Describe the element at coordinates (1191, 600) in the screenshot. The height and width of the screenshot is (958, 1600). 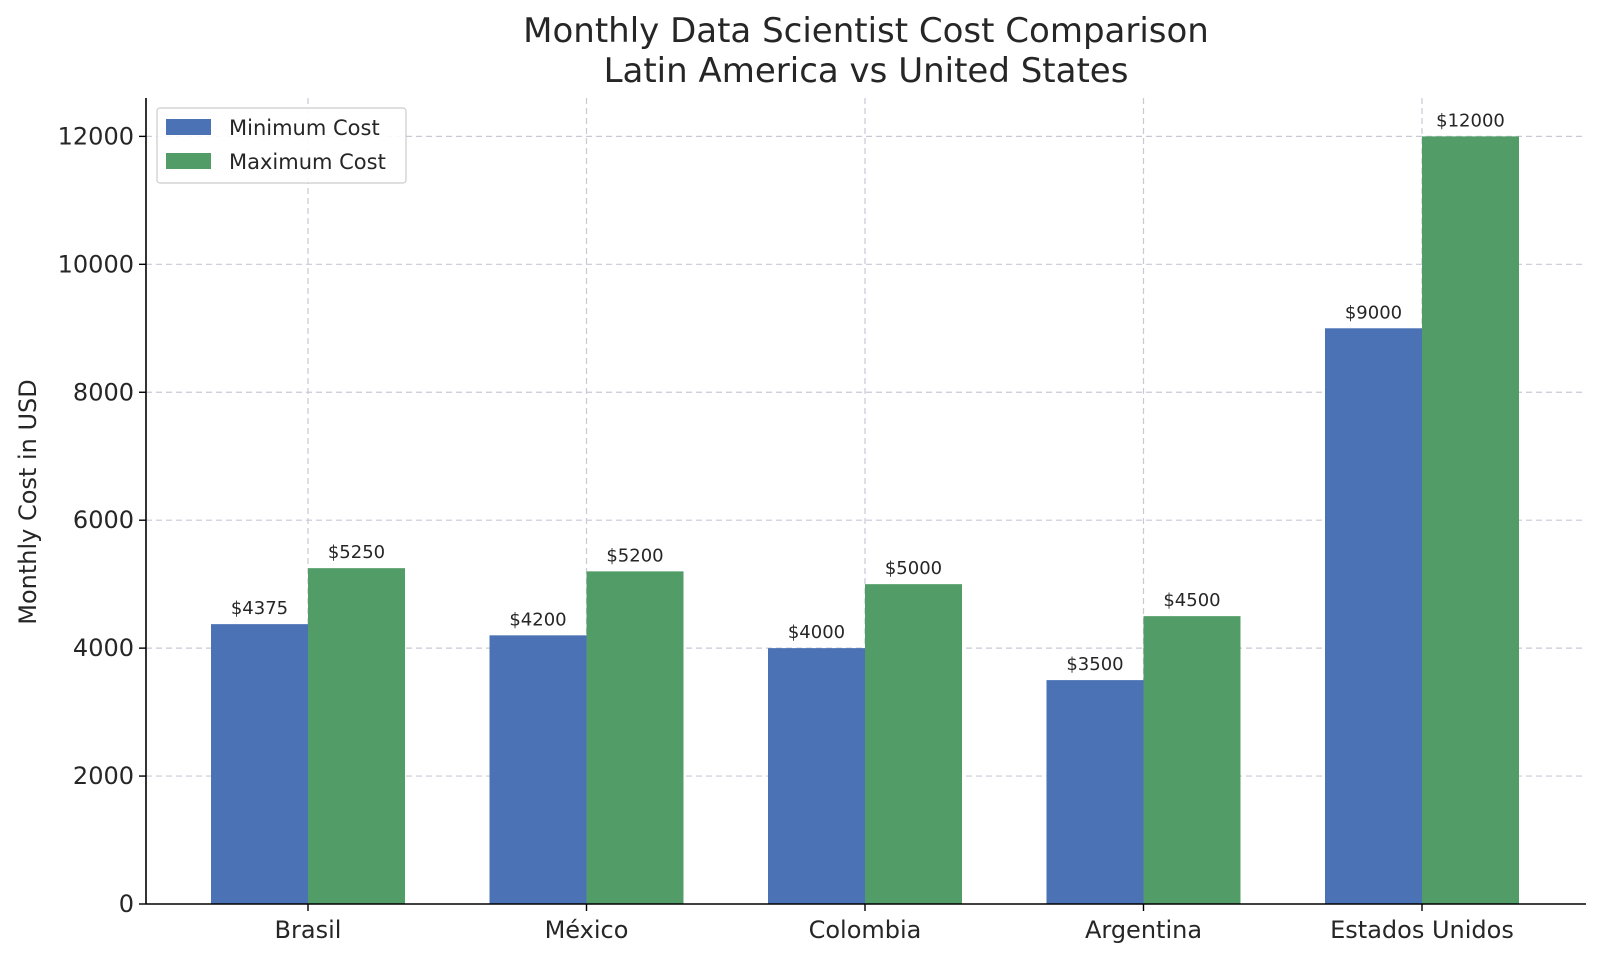
I see `data-label-maximum-cost-argentina: $4500` at that location.